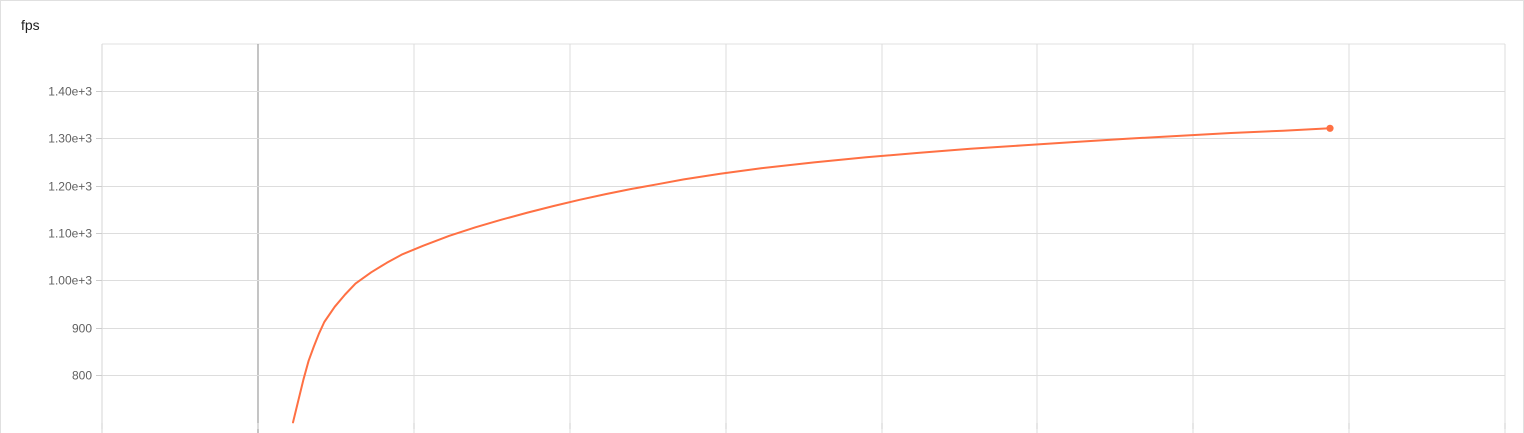  Describe the element at coordinates (70, 139) in the screenshot. I see `y-tick-label: 1.30e+3` at that location.